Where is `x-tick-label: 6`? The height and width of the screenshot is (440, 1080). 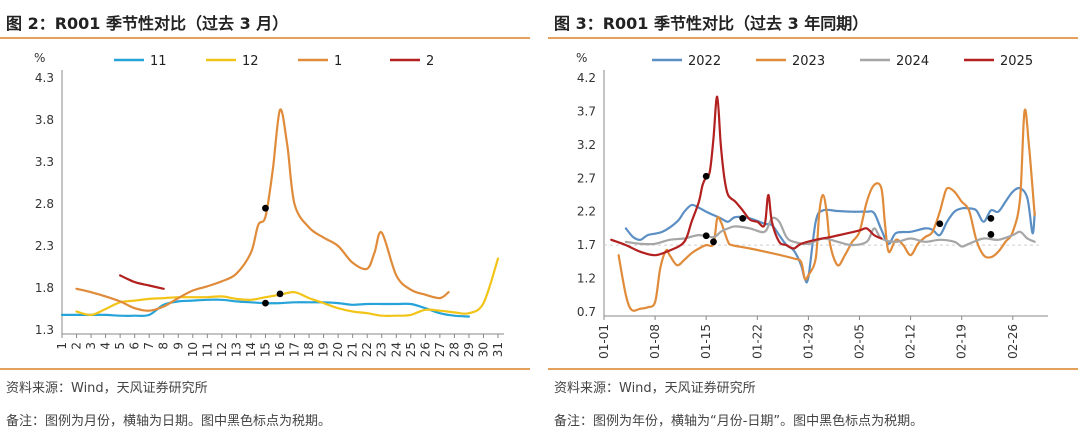
x-tick-label: 6 is located at coordinates (135, 346).